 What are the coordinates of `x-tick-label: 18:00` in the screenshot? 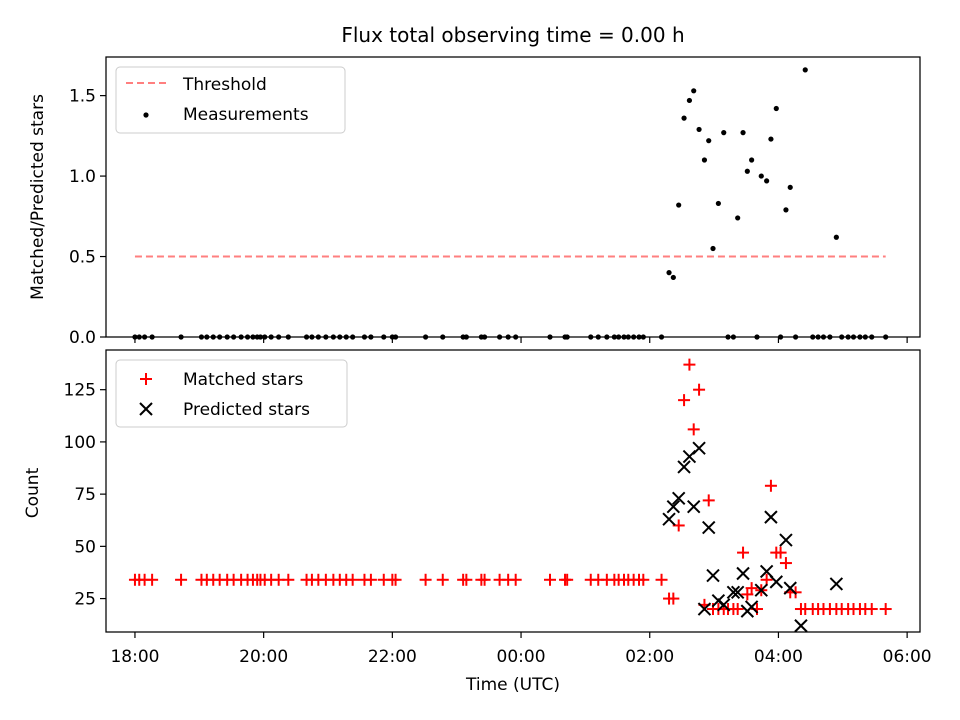 It's located at (134, 657).